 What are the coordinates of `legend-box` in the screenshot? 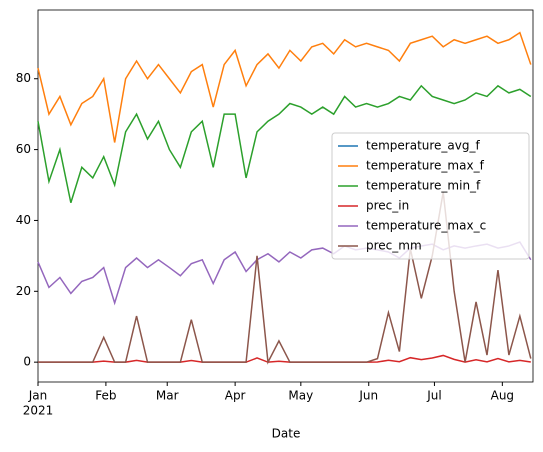 It's located at (430, 196).